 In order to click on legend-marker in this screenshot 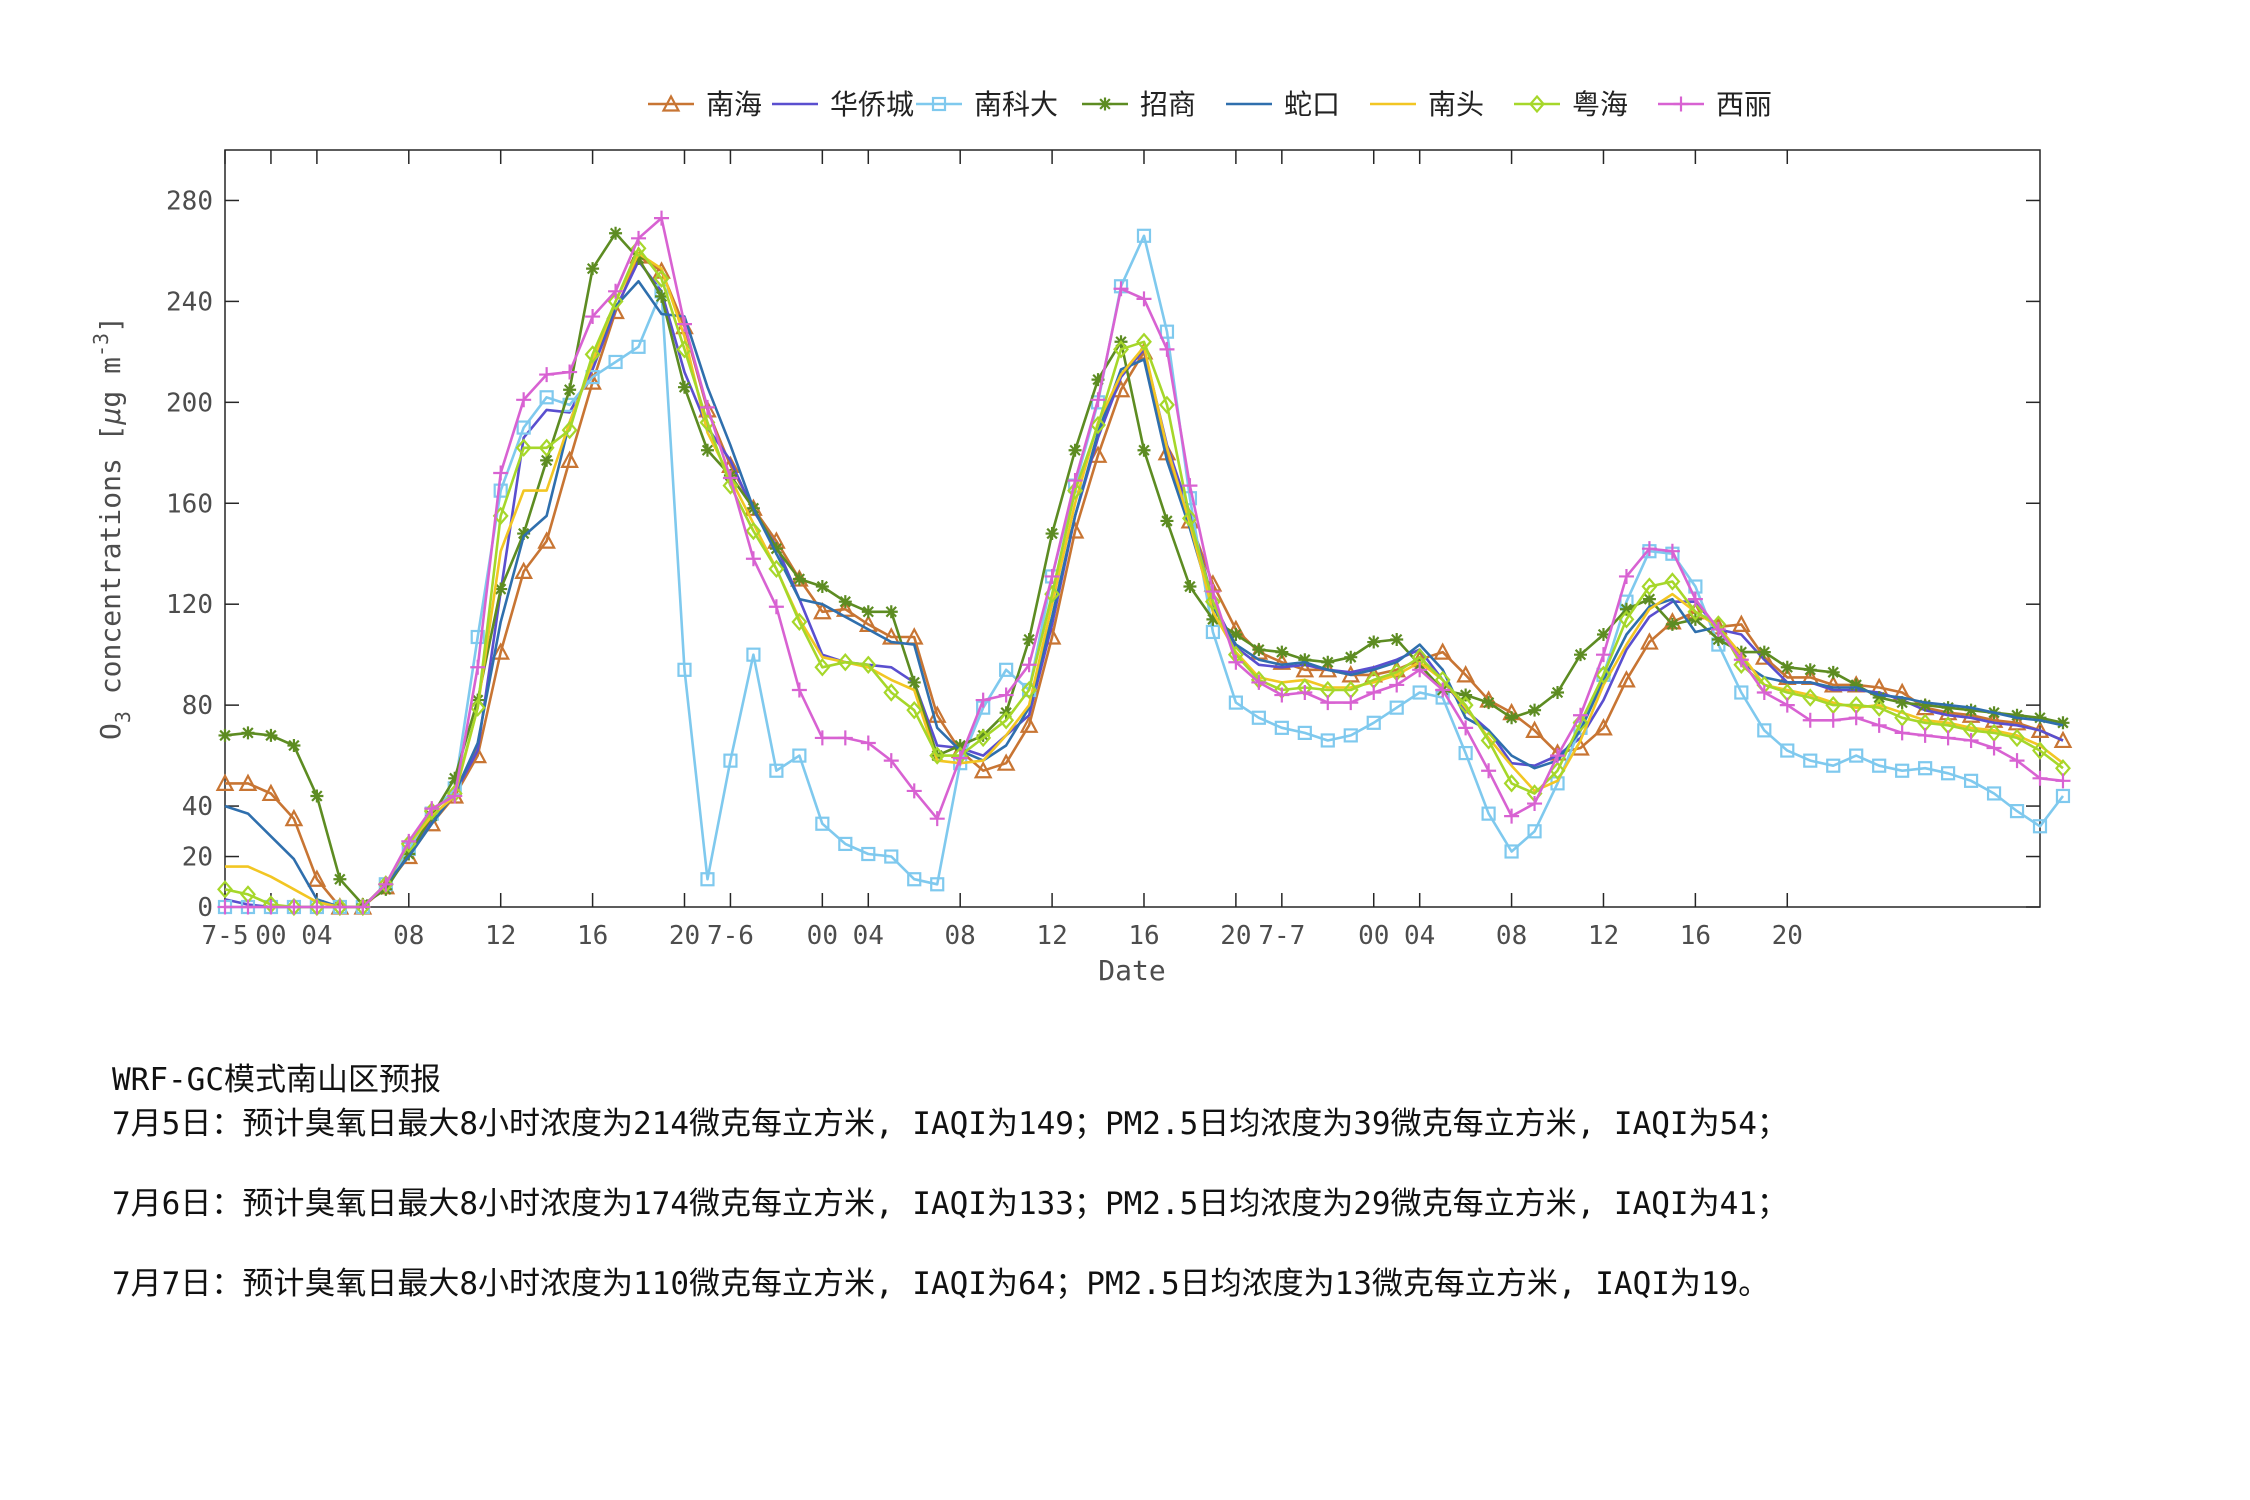, I will do `click(939, 104)`.